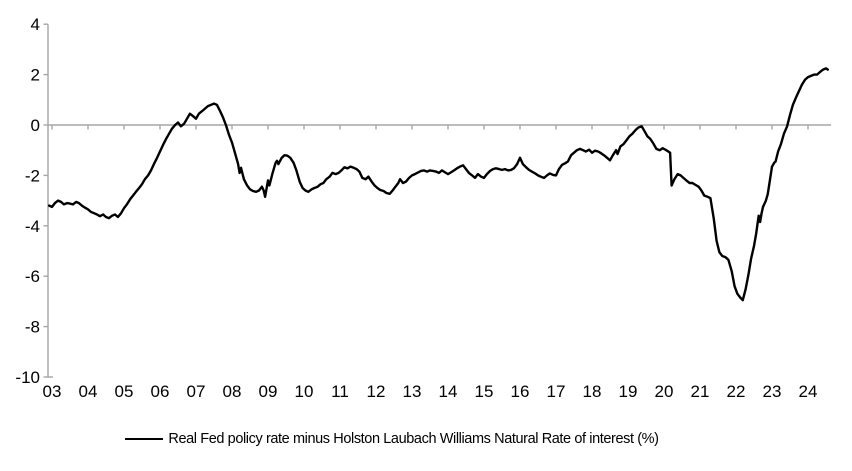 This screenshot has width=852, height=471. What do you see at coordinates (35, 24) in the screenshot?
I see `y-tick-label: 4` at bounding box center [35, 24].